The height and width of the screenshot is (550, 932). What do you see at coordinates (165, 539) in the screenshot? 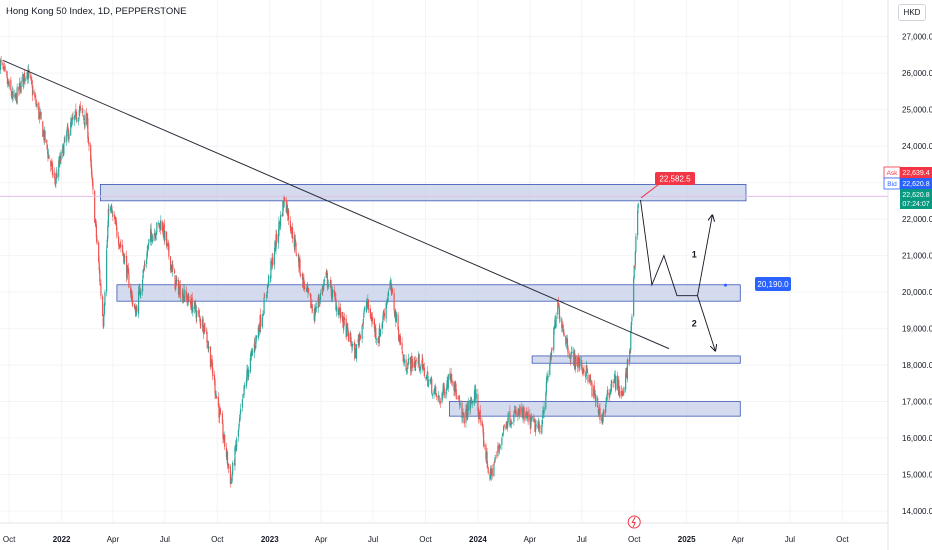
I see `x-tick-label: Jul` at bounding box center [165, 539].